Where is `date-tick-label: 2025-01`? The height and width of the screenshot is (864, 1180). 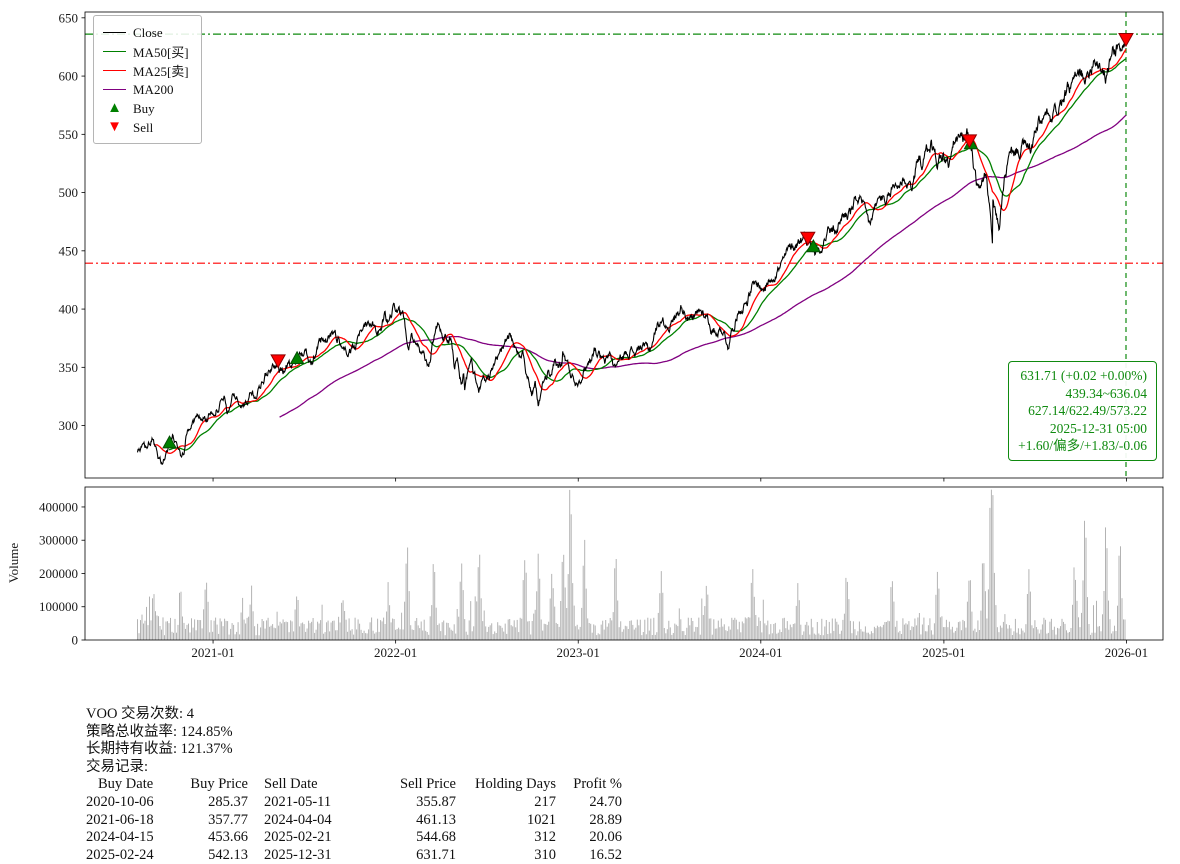
date-tick-label: 2025-01 is located at coordinates (943, 652).